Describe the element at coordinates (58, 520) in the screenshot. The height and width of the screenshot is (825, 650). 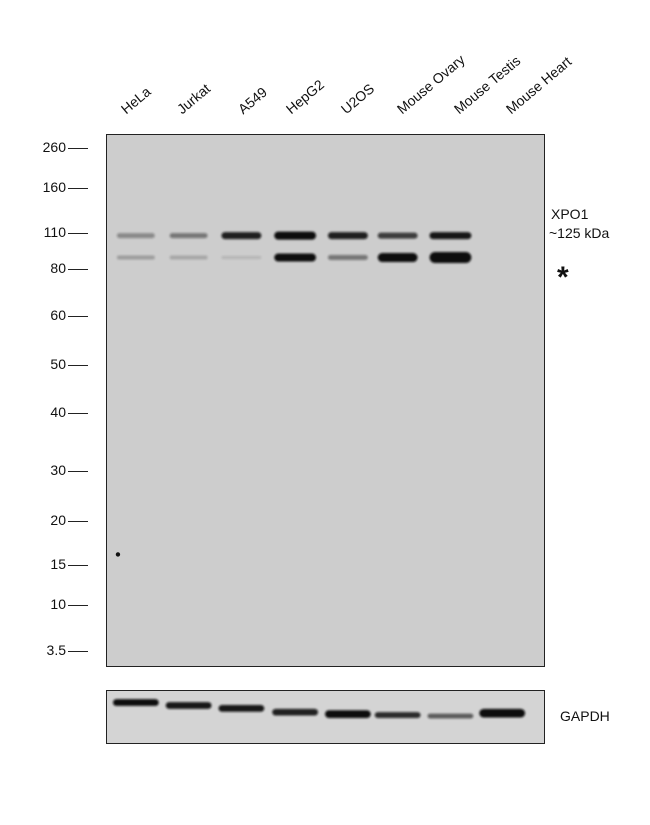
I see `mw-marker-label: 20` at that location.